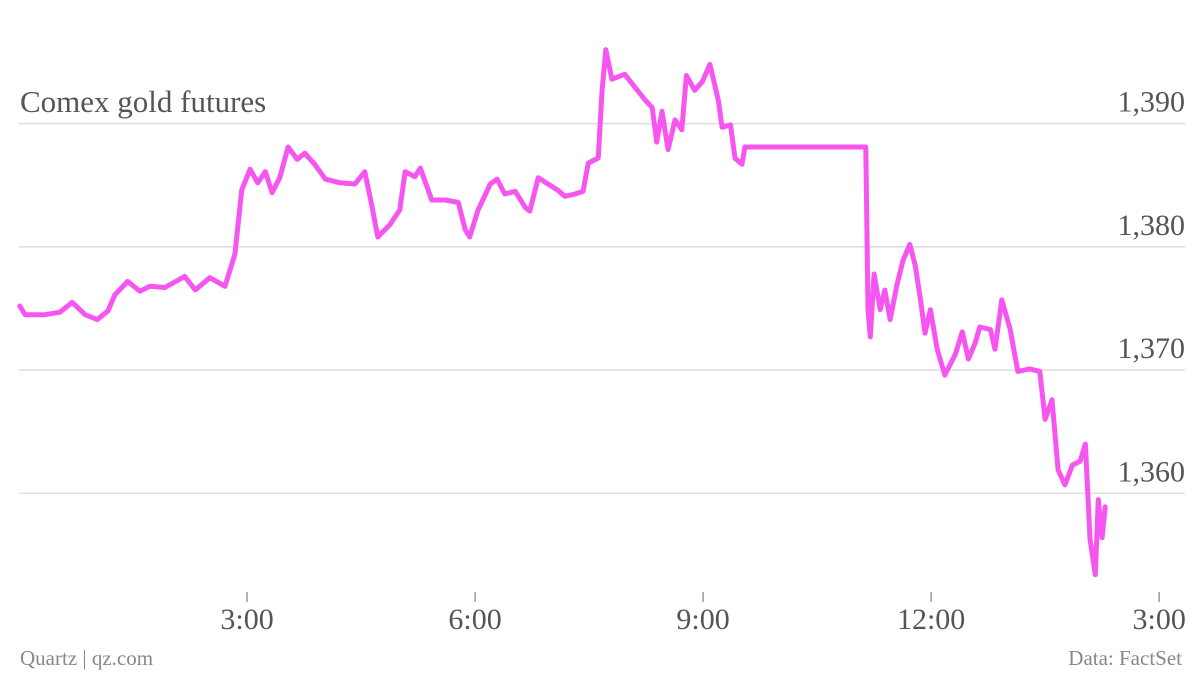  Describe the element at coordinates (1152, 471) in the screenshot. I see `y-tick-label: 1,360` at that location.